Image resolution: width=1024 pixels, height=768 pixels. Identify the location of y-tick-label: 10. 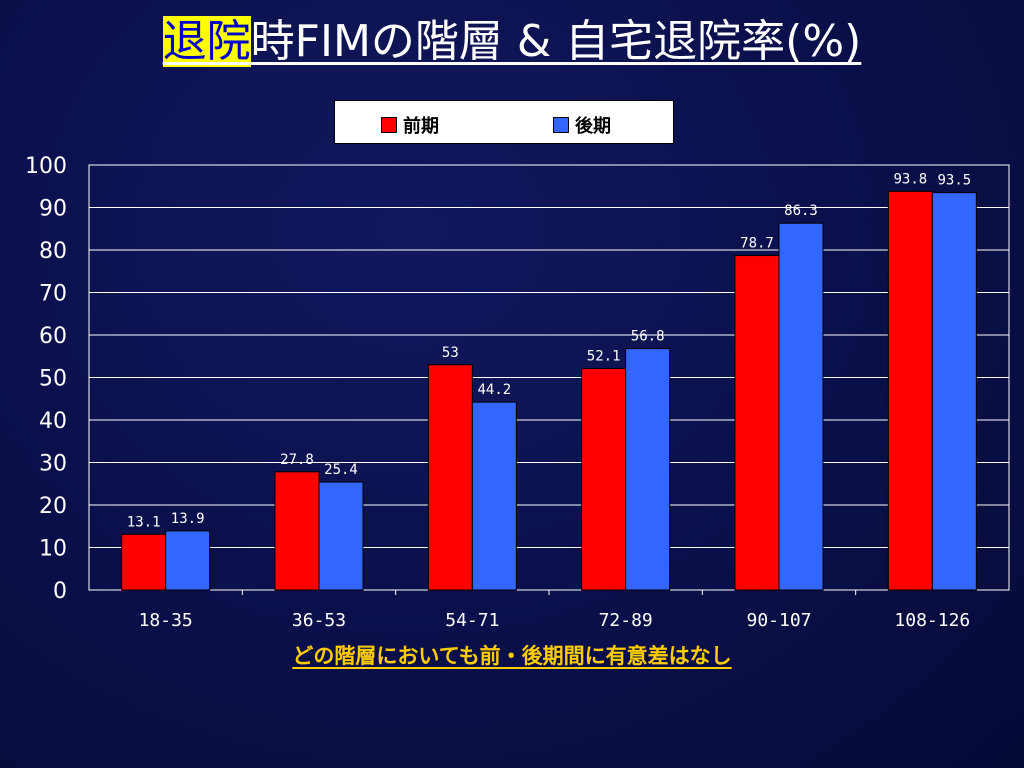
(53, 549).